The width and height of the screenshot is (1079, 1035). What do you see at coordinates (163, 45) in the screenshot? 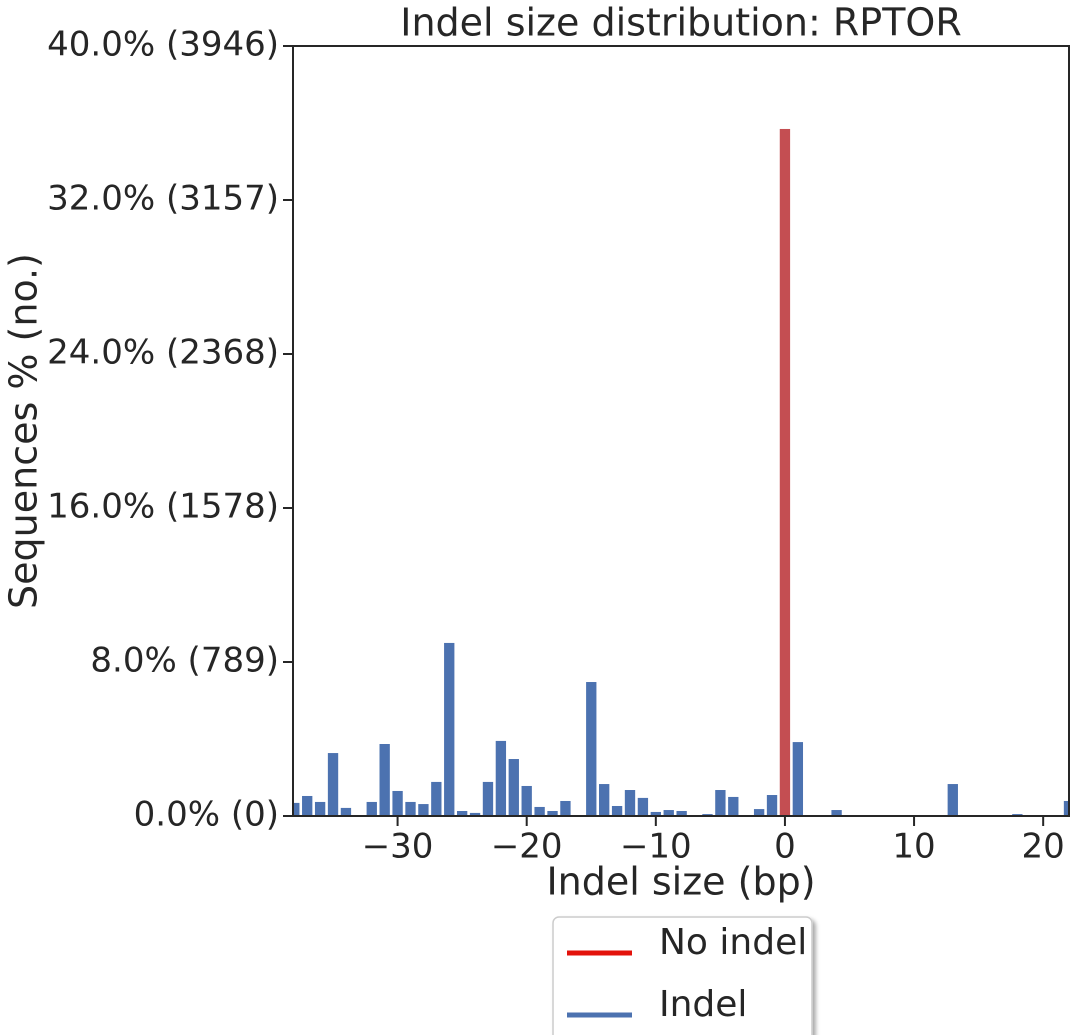
I see `y-tick-label: 40.0% (3946)` at bounding box center [163, 45].